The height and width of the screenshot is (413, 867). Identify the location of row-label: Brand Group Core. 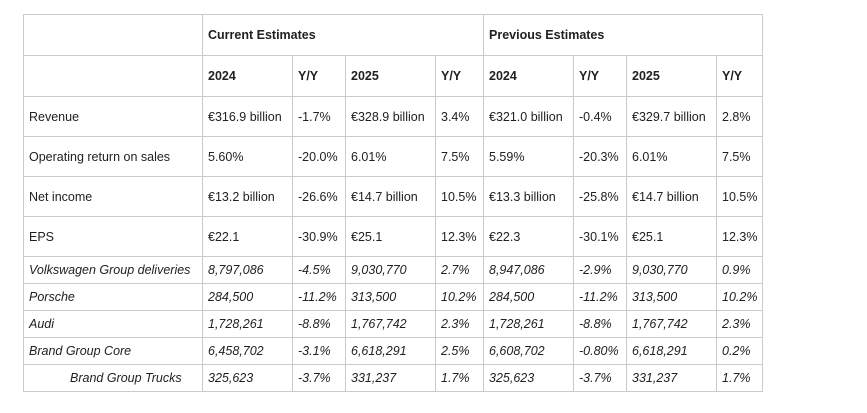
(113, 351).